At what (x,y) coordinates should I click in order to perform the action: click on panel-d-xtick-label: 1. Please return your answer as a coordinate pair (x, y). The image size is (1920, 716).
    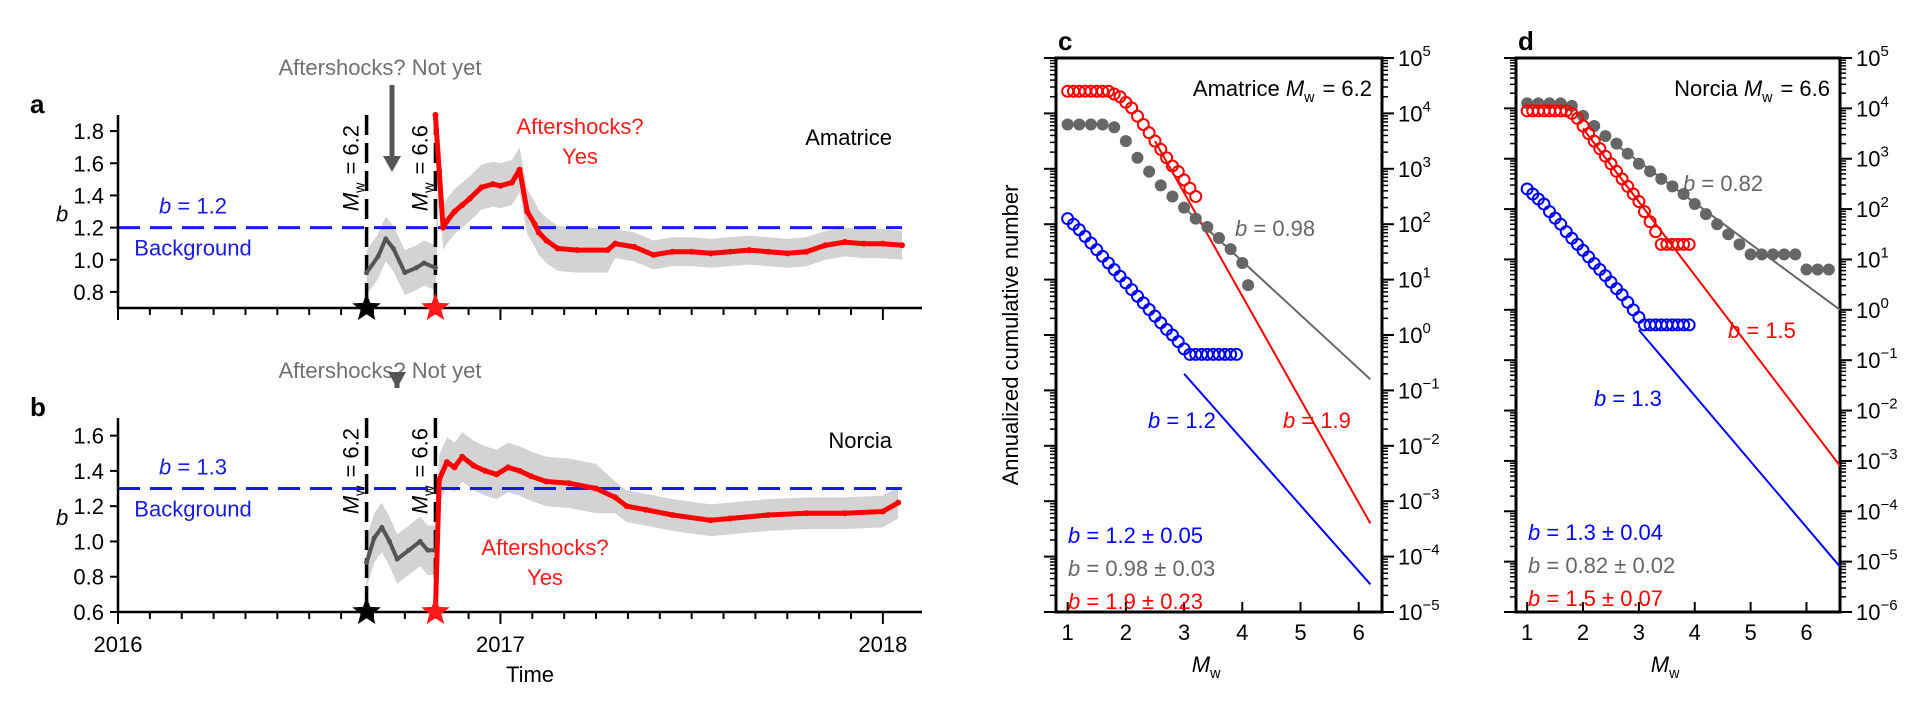
    Looking at the image, I should click on (1527, 632).